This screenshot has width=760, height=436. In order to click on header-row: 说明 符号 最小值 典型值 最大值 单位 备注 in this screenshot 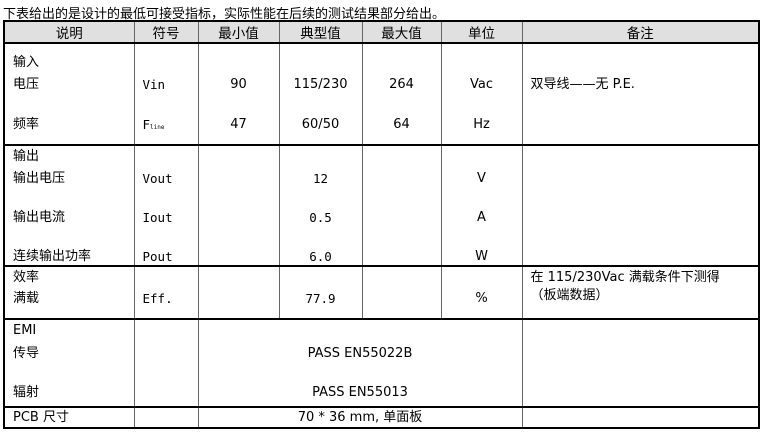, I will do `click(381, 32)`.